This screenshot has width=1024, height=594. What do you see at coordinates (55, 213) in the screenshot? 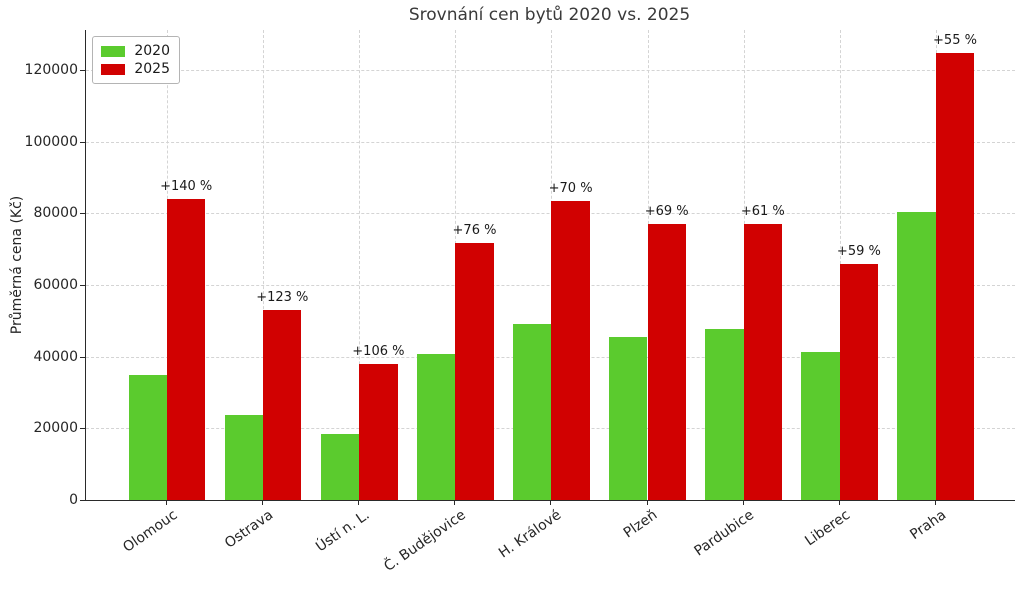
I see `y-tick-label: 80000` at bounding box center [55, 213].